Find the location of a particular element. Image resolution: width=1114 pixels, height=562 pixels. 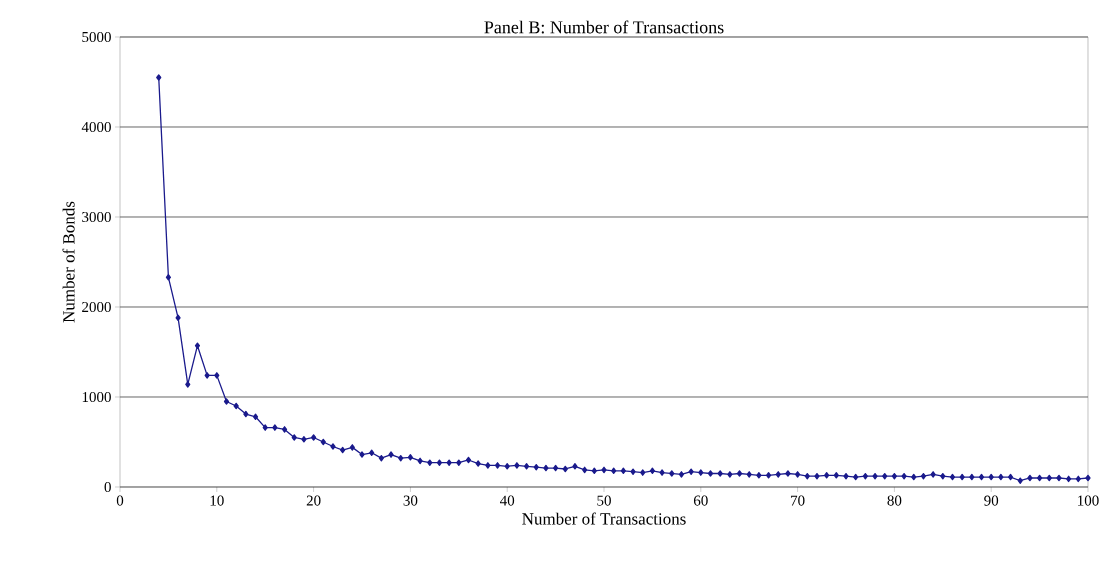

y-tick-label: 0 is located at coordinates (107, 487).